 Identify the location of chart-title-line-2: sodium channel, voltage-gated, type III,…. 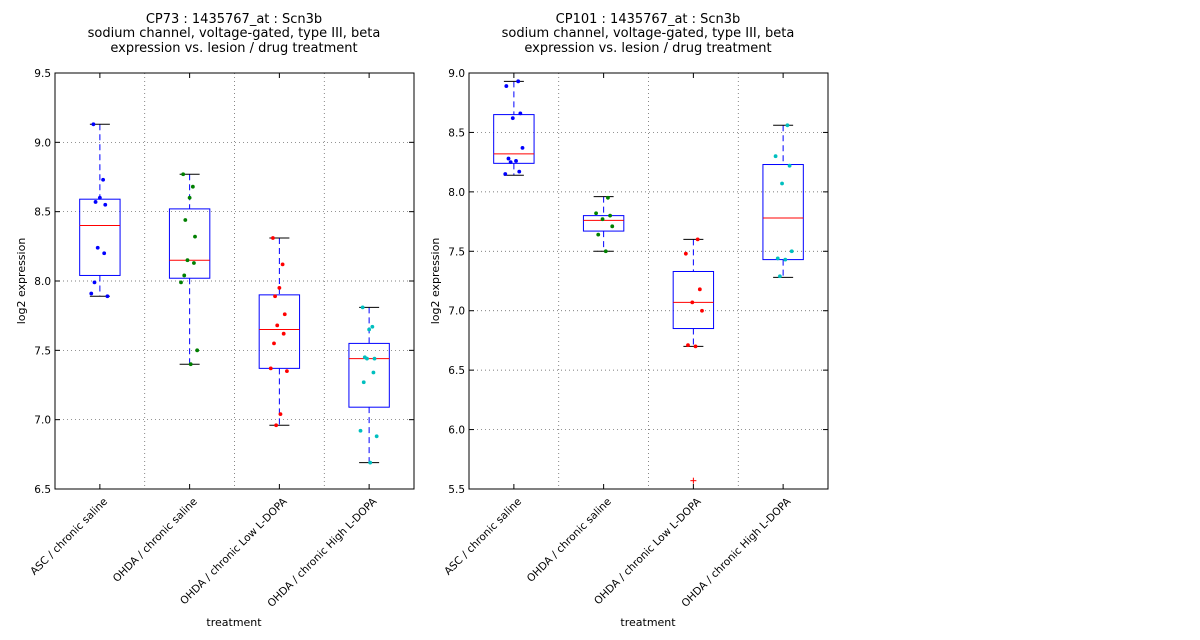
(648, 33).